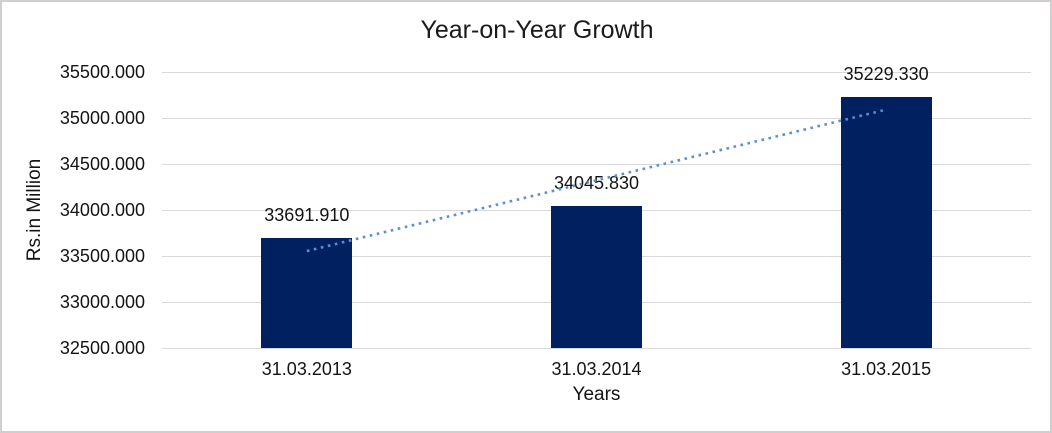 The width and height of the screenshot is (1052, 433). Describe the element at coordinates (596, 369) in the screenshot. I see `x-tick-label: 31.03.2014` at that location.